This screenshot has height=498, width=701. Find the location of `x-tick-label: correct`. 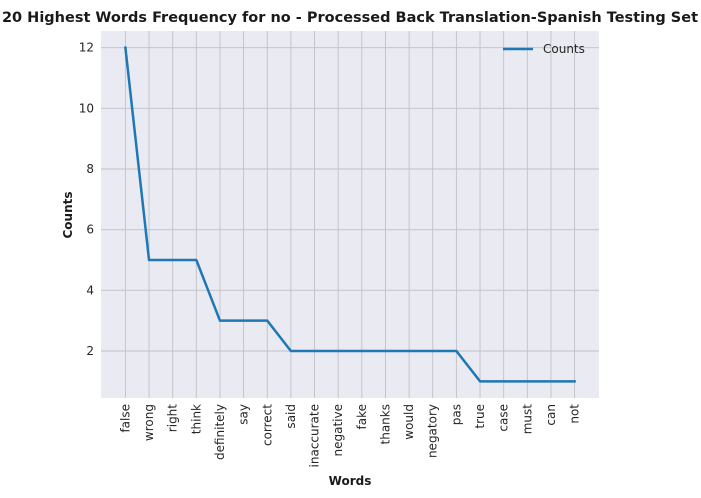

x-tick-label: correct is located at coordinates (267, 425).